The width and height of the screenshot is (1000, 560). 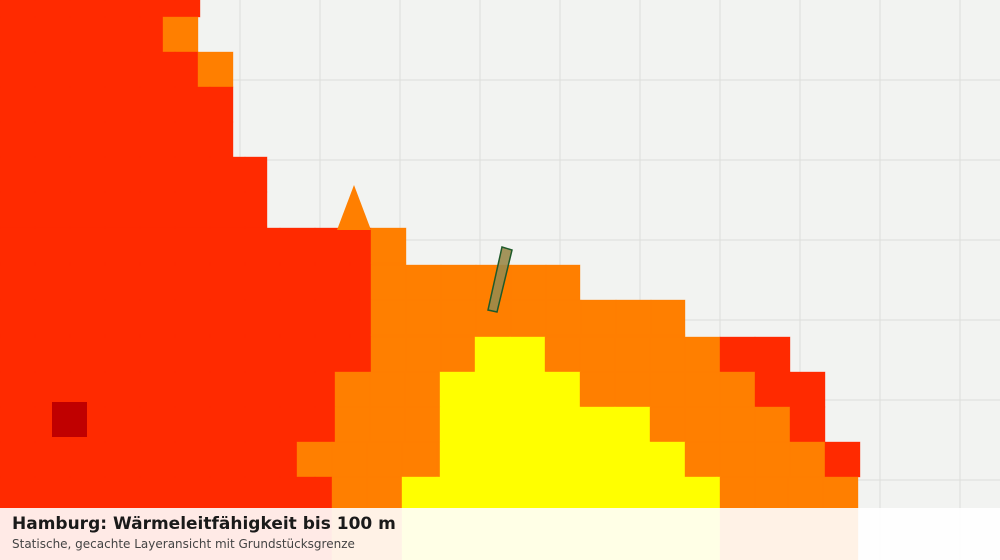 I want to click on parcel-boundary, so click(x=500, y=279).